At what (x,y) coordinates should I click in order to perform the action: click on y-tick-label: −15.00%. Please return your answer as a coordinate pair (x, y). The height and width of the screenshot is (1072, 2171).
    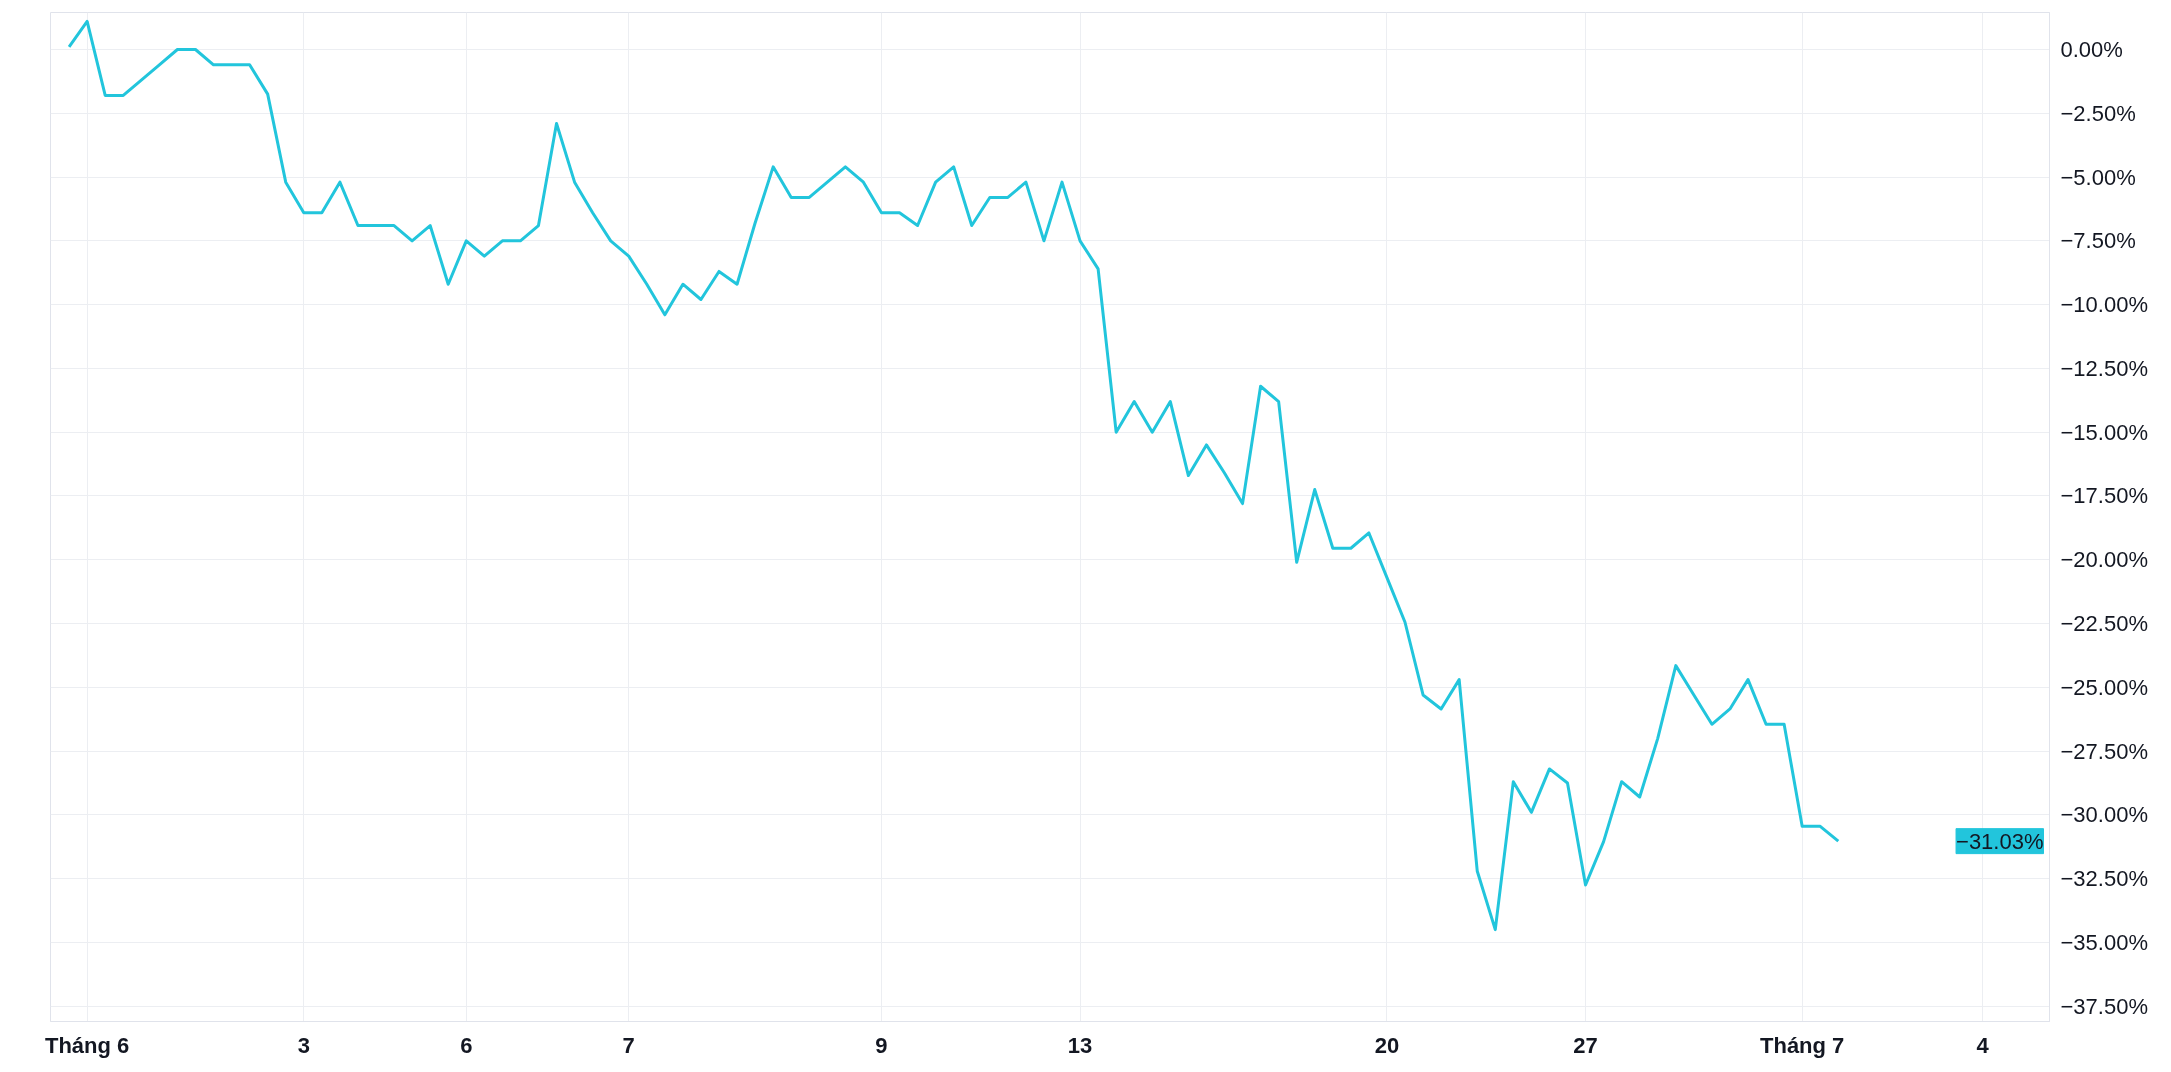
    Looking at the image, I should click on (2104, 432).